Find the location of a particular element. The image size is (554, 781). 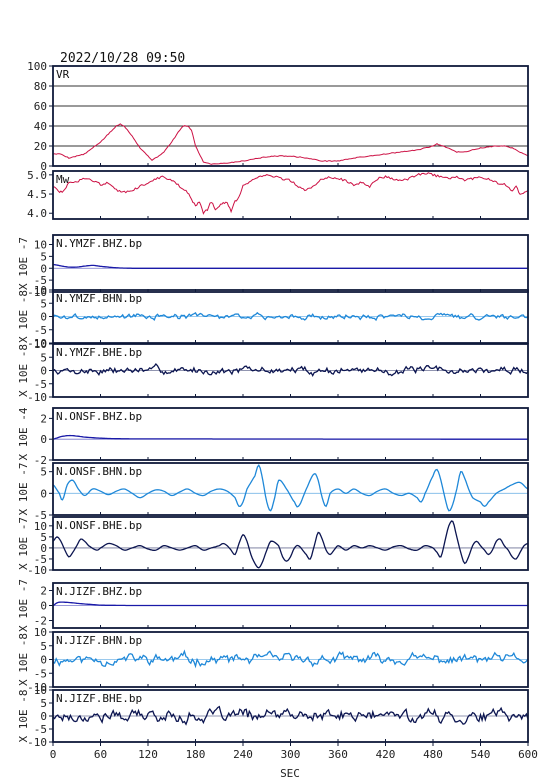

y-tick-label: 4.5 is located at coordinates (37, 194).